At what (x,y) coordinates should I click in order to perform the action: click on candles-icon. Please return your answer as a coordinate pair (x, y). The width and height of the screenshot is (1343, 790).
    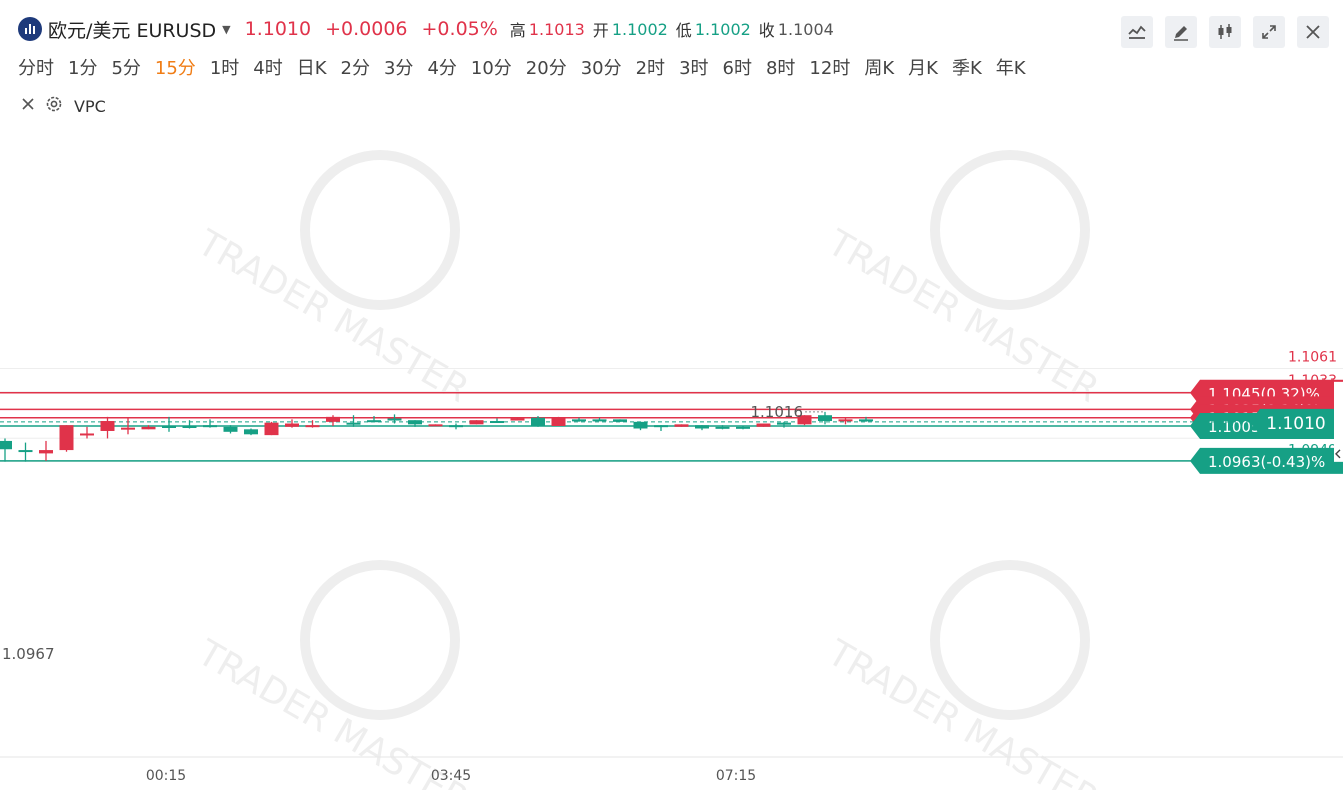
    Looking at the image, I should click on (1225, 32).